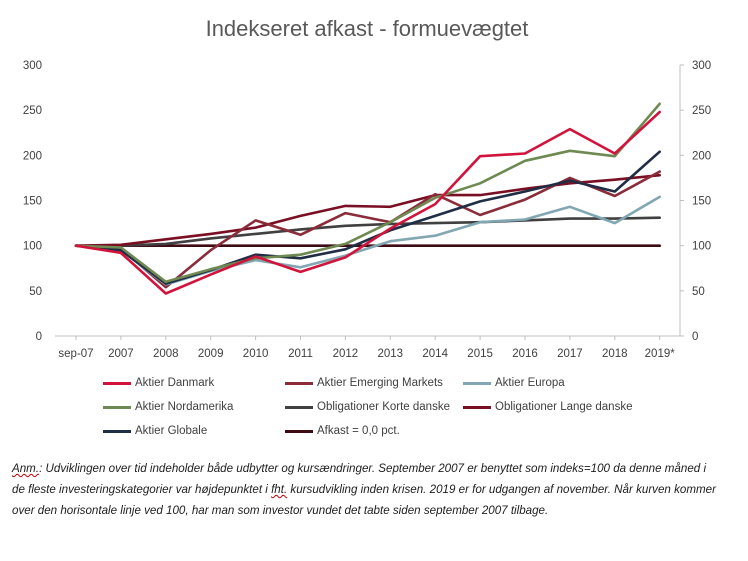 This screenshot has width=748, height=561. What do you see at coordinates (380, 383) in the screenshot?
I see `legend-label: Aktier Emerging Markets` at bounding box center [380, 383].